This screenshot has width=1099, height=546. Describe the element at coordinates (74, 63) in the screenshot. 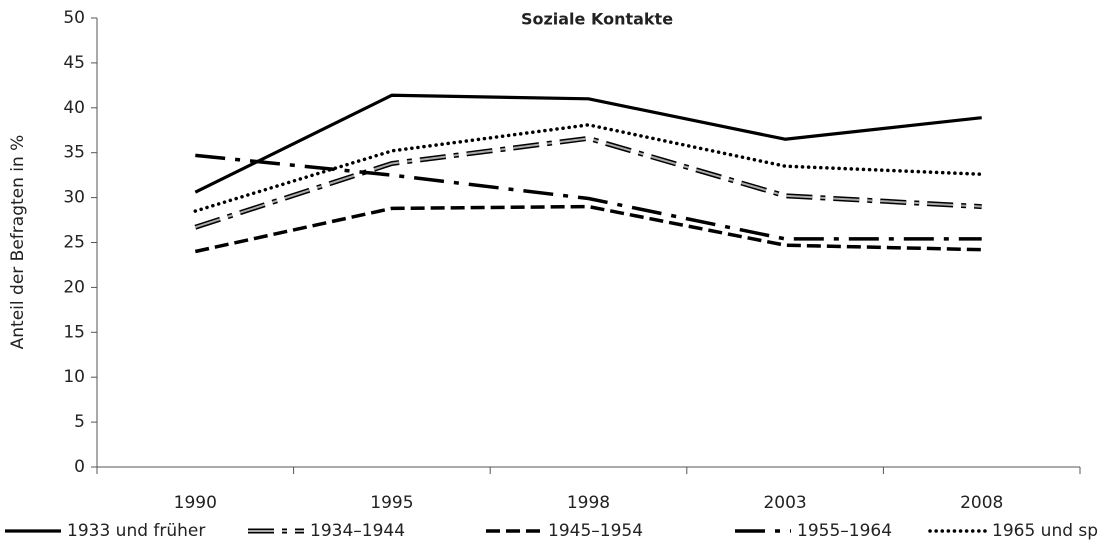

I see `y-tick-label: 45` at that location.